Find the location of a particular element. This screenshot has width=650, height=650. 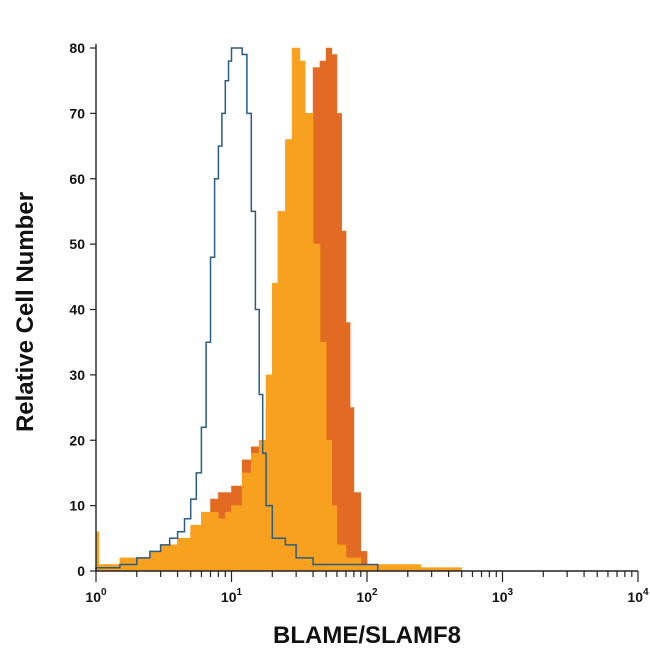

y-axis: 0 10 20 30 40 50 60 70 80 is located at coordinates (83, 309).